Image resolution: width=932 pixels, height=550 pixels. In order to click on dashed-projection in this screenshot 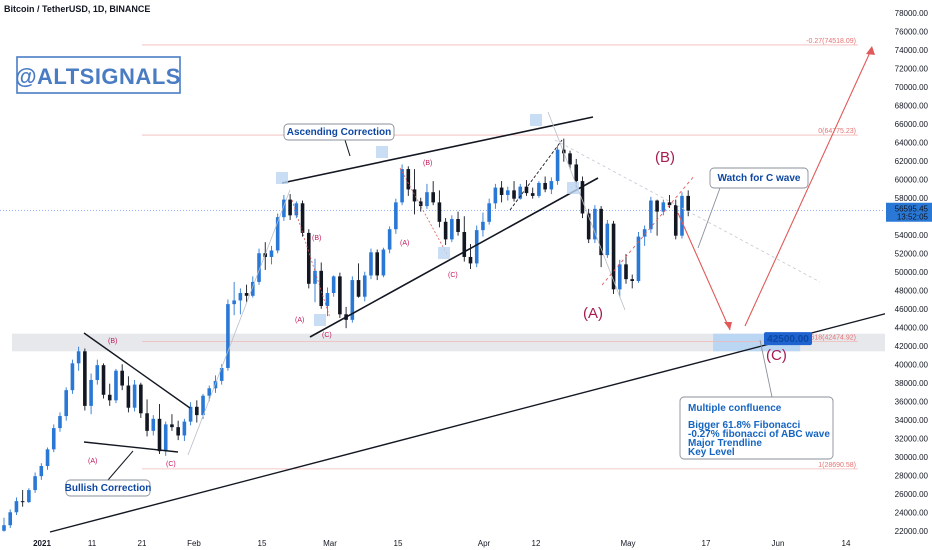, I will do `click(687, 211)`.